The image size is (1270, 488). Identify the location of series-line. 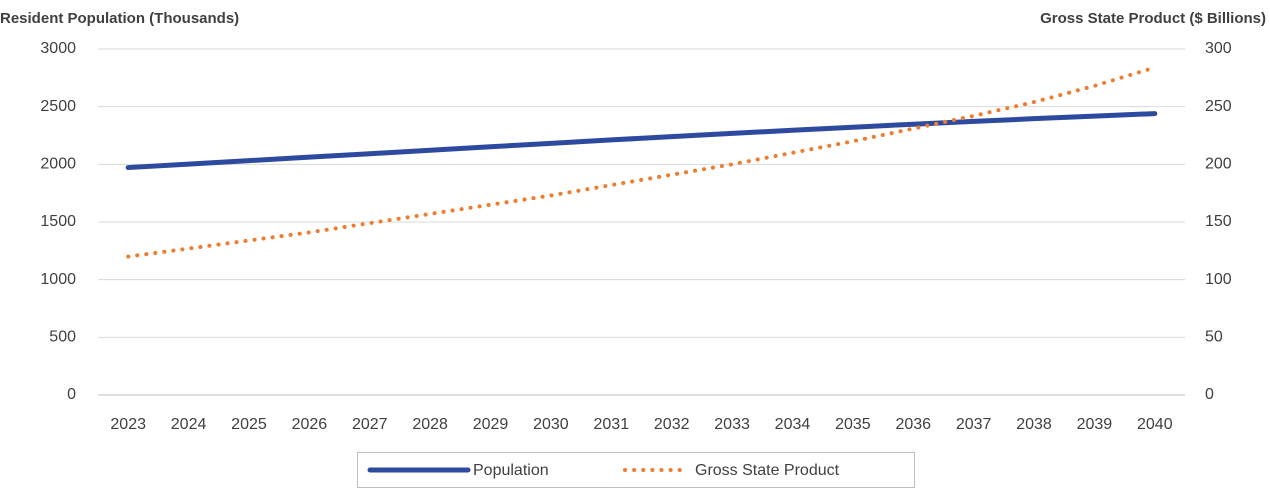
(641, 141).